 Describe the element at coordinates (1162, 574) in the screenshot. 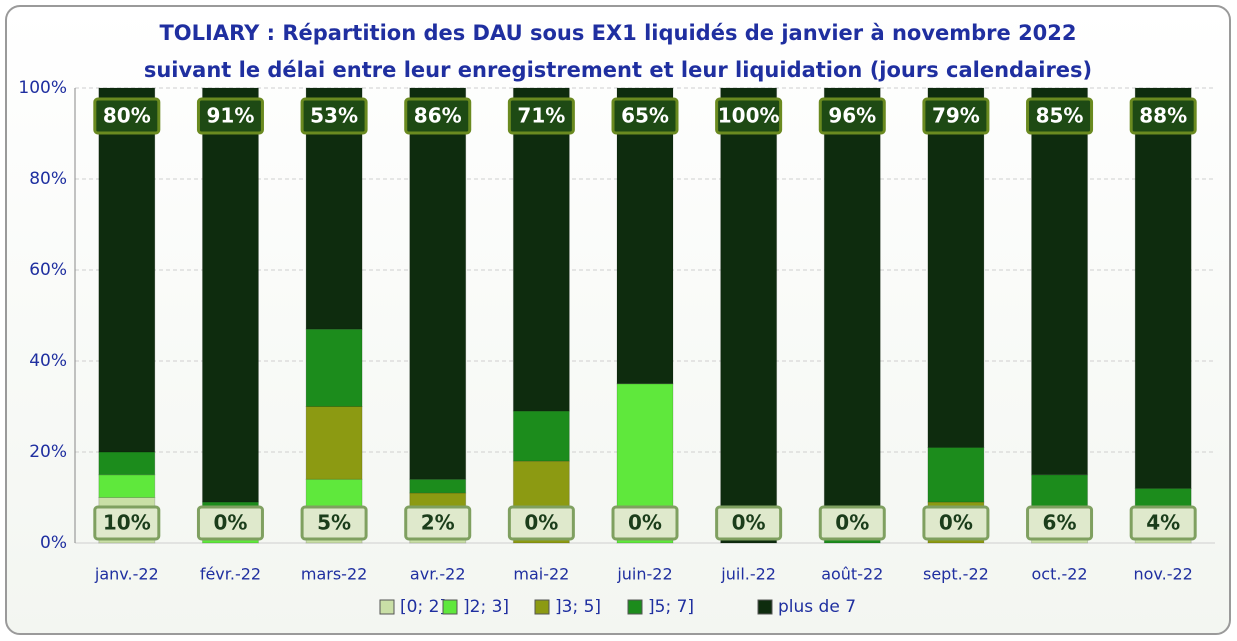

I see `x-tick-label: nov.-22` at that location.